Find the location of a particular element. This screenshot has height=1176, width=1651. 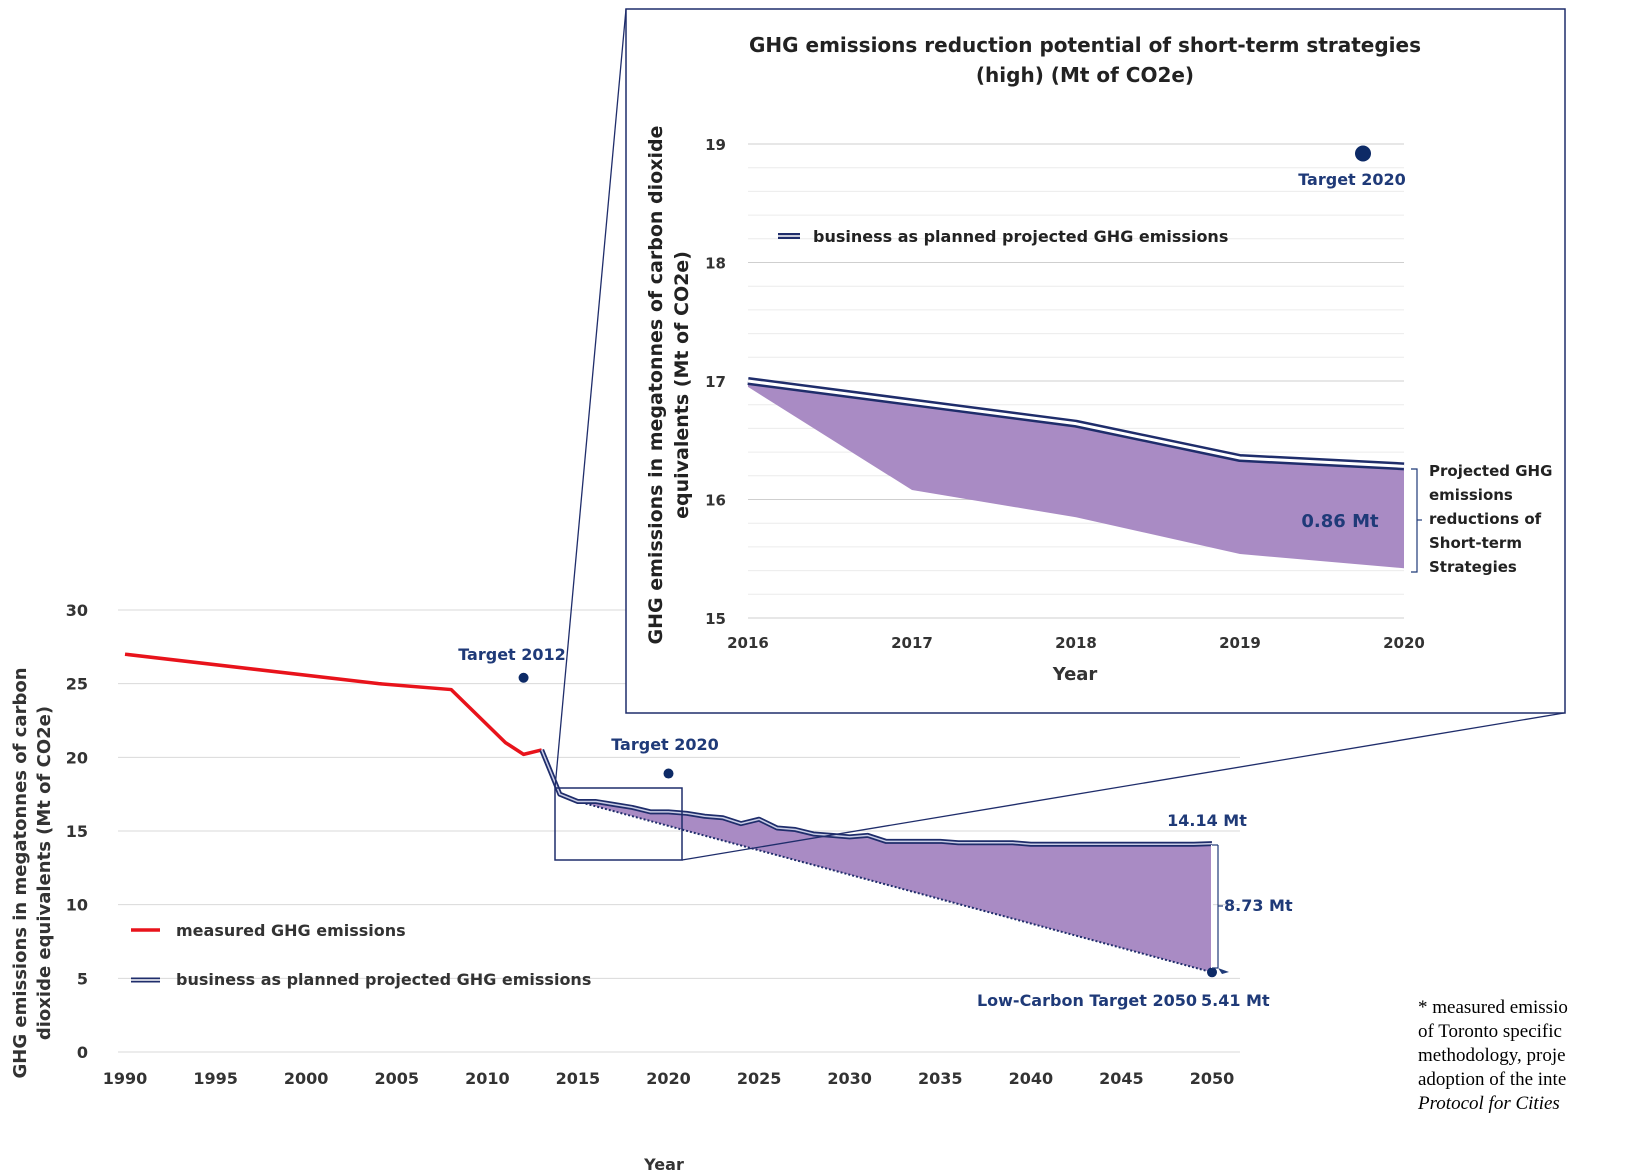

main-y-tick-label: 5 is located at coordinates (82, 978).